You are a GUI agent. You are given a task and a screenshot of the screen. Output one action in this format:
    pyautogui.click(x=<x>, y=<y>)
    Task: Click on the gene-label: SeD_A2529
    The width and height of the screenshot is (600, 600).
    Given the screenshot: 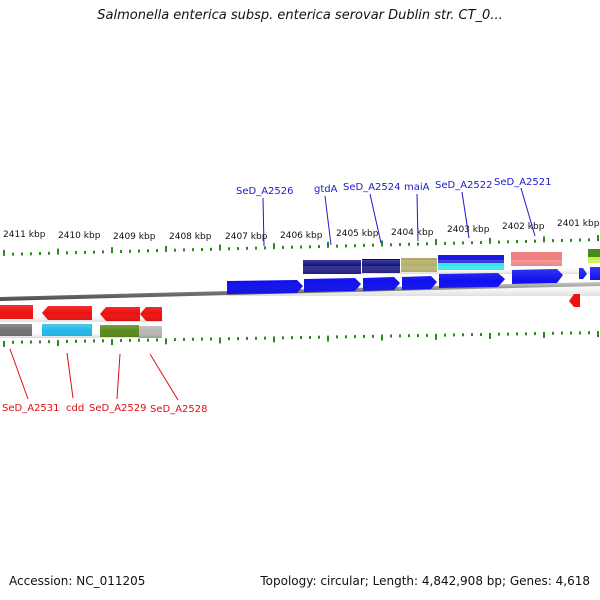 What is the action you would take?
    pyautogui.click(x=118, y=408)
    